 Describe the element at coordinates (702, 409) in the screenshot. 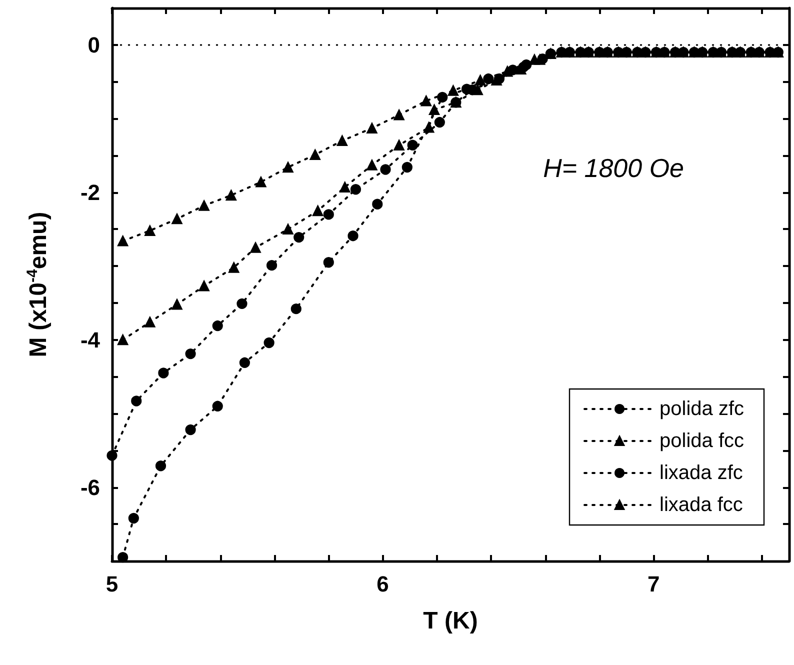

I see `legend-label: polida zfc` at that location.